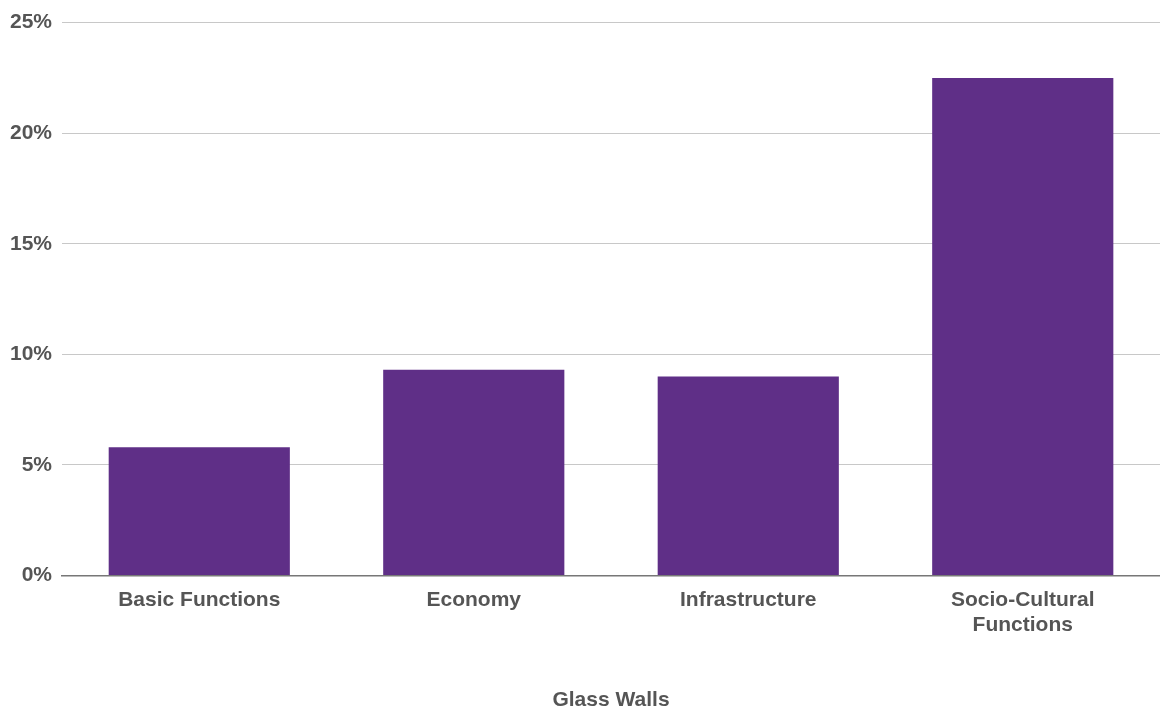 This screenshot has height=721, width=1160. I want to click on y-tick-label: 10%, so click(31, 353).